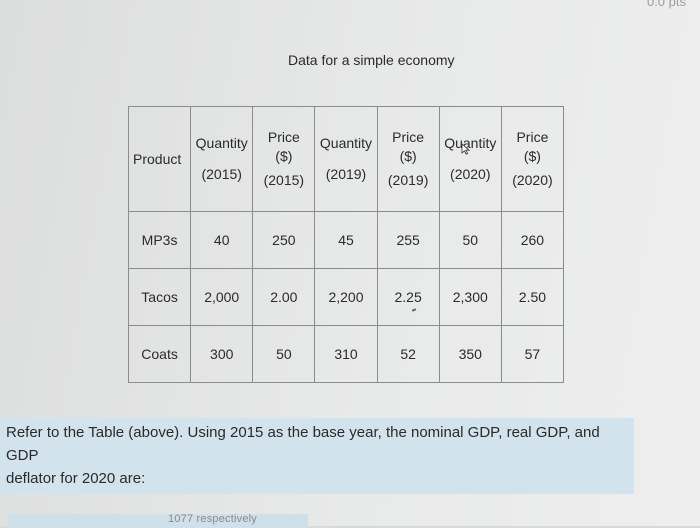  Describe the element at coordinates (284, 354) in the screenshot. I see `price-2015-cell: 50` at that location.